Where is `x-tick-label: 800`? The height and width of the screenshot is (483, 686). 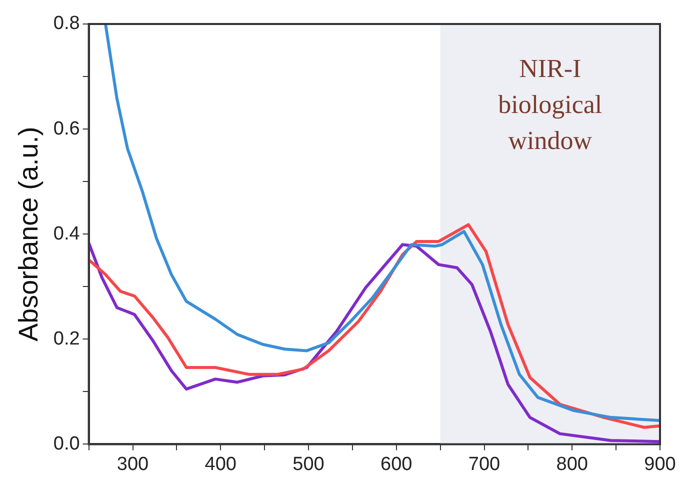
x-tick-label: 800 is located at coordinates (572, 464).